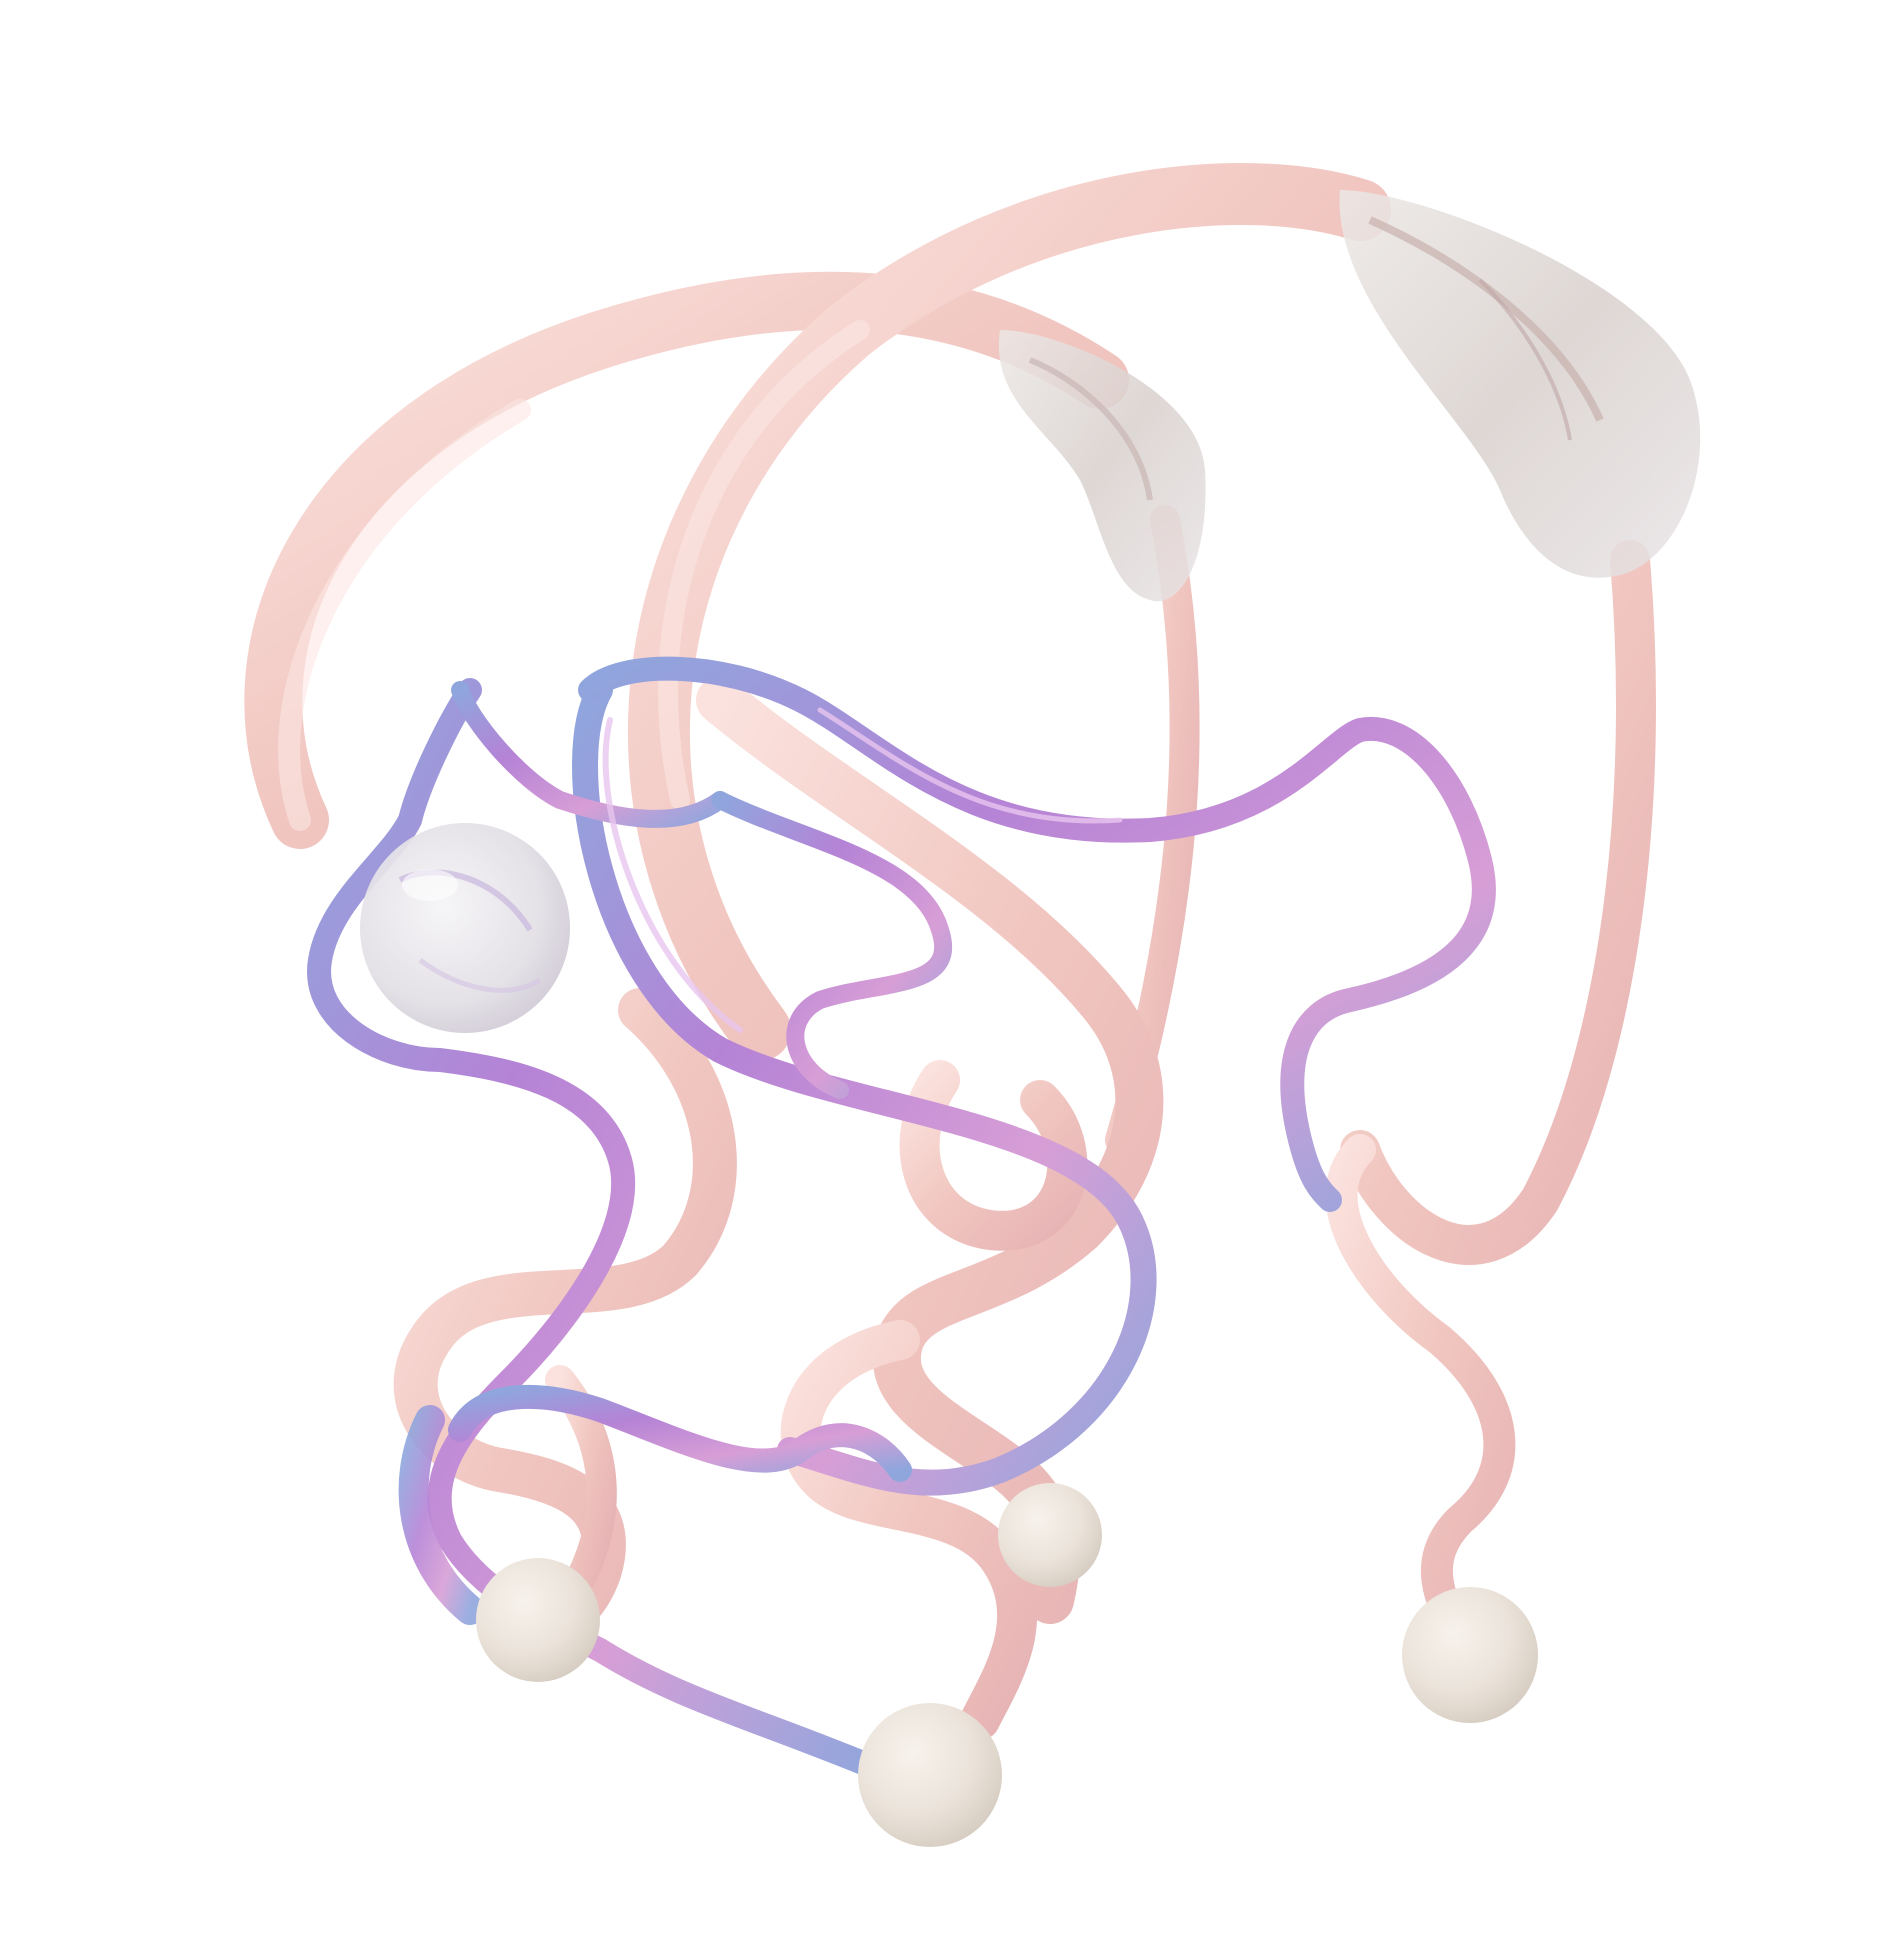 This screenshot has height=1934, width=1894. Describe the element at coordinates (590, 754) in the screenshot. I see `iridescent-curl-top` at that location.